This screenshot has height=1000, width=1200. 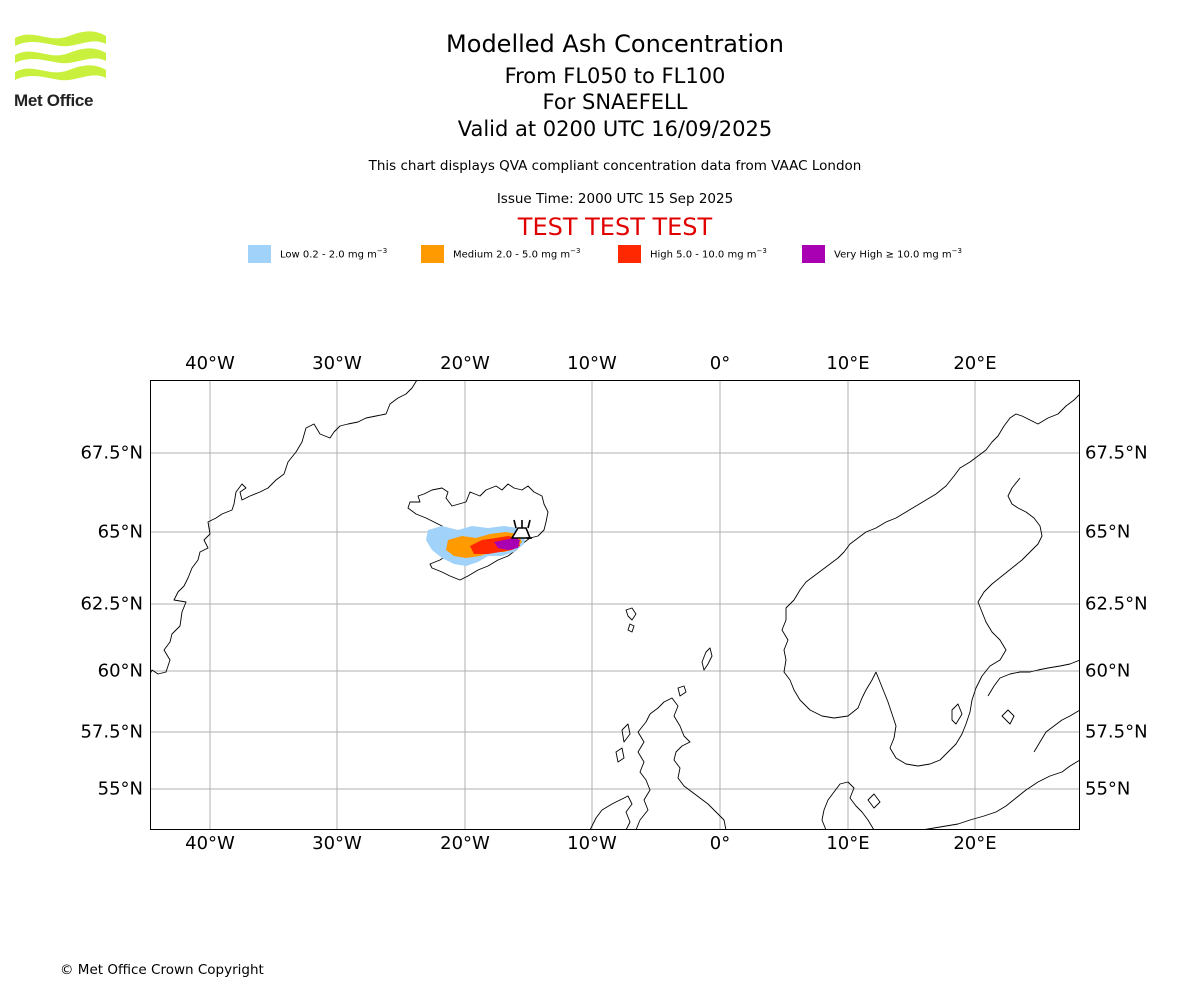 I want to click on greenland-coast, so click(x=284, y=527).